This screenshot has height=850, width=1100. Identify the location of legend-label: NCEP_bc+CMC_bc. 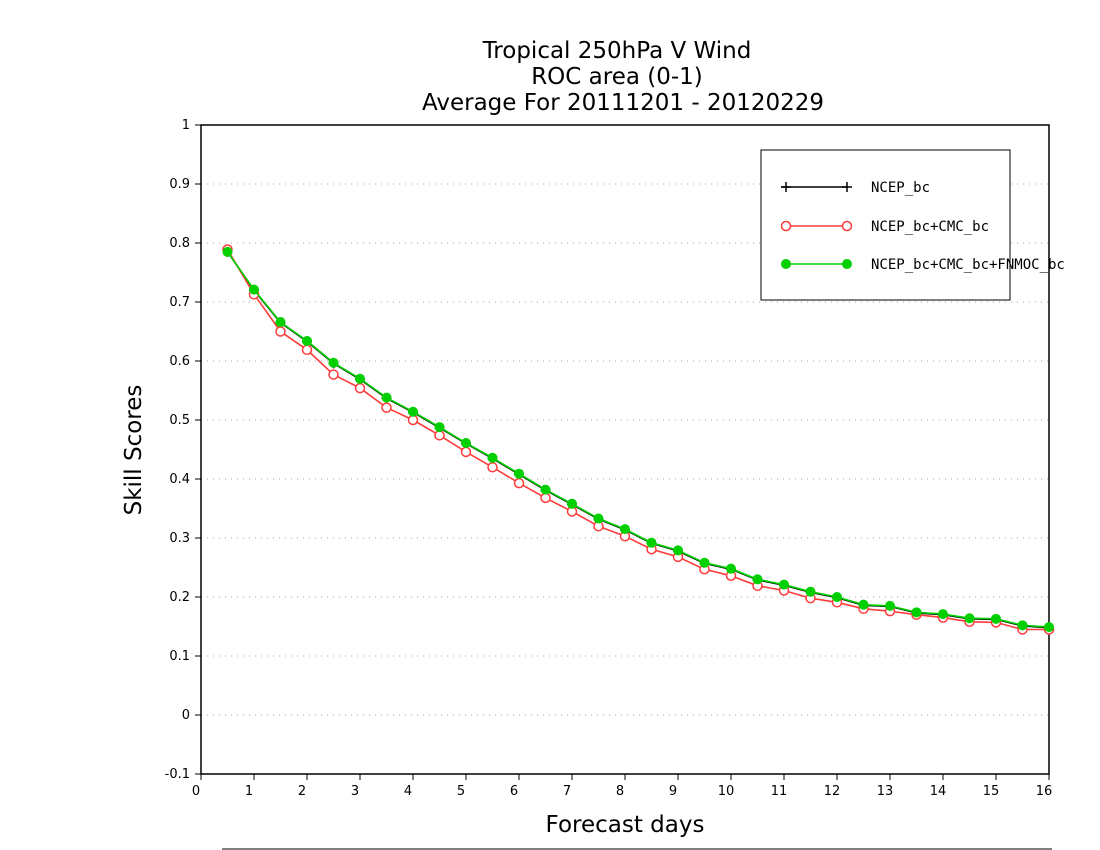
(930, 227).